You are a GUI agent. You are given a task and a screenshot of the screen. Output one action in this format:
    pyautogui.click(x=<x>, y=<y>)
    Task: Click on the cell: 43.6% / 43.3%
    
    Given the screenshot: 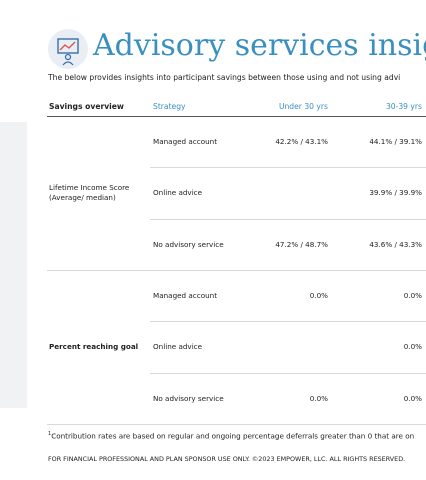 What is the action you would take?
    pyautogui.click(x=395, y=244)
    